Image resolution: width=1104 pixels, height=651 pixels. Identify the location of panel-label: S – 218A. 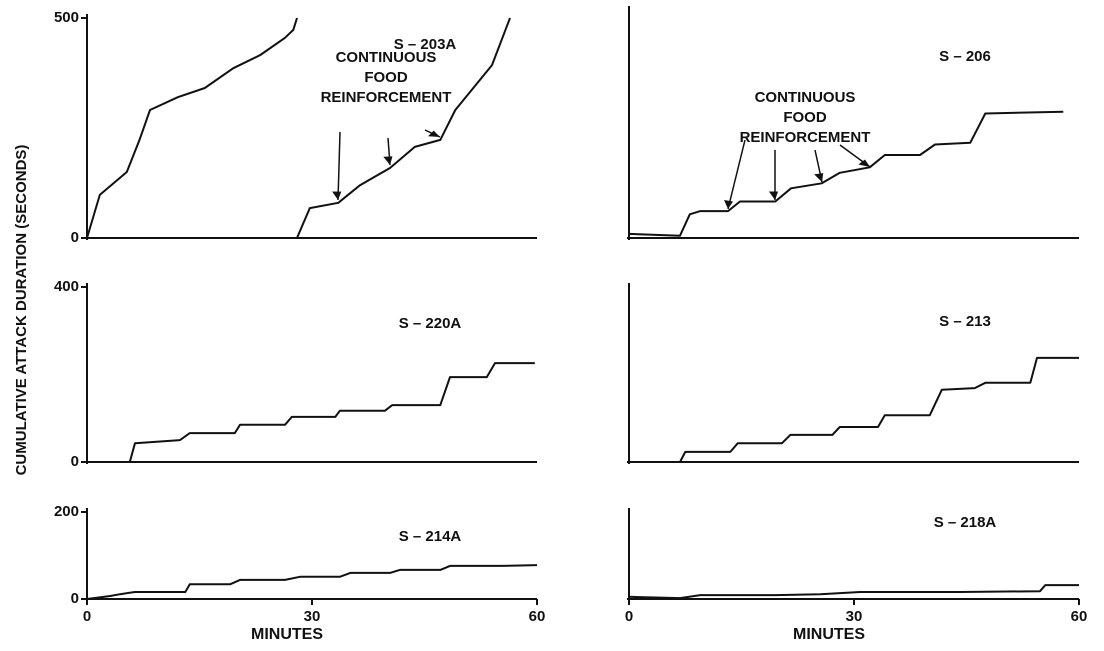
(965, 522).